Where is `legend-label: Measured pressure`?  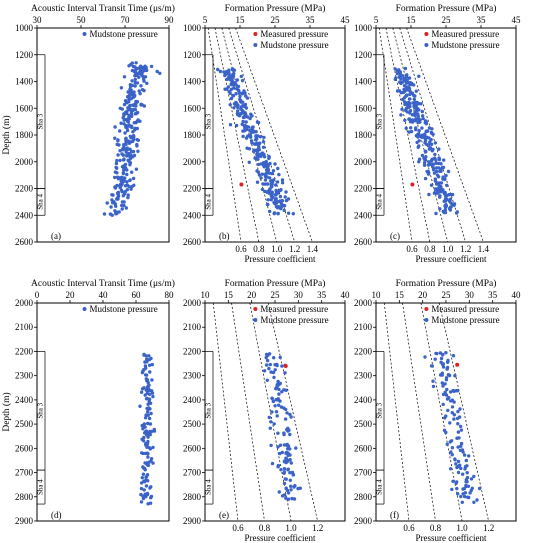
legend-label: Measured pressure is located at coordinates (294, 34).